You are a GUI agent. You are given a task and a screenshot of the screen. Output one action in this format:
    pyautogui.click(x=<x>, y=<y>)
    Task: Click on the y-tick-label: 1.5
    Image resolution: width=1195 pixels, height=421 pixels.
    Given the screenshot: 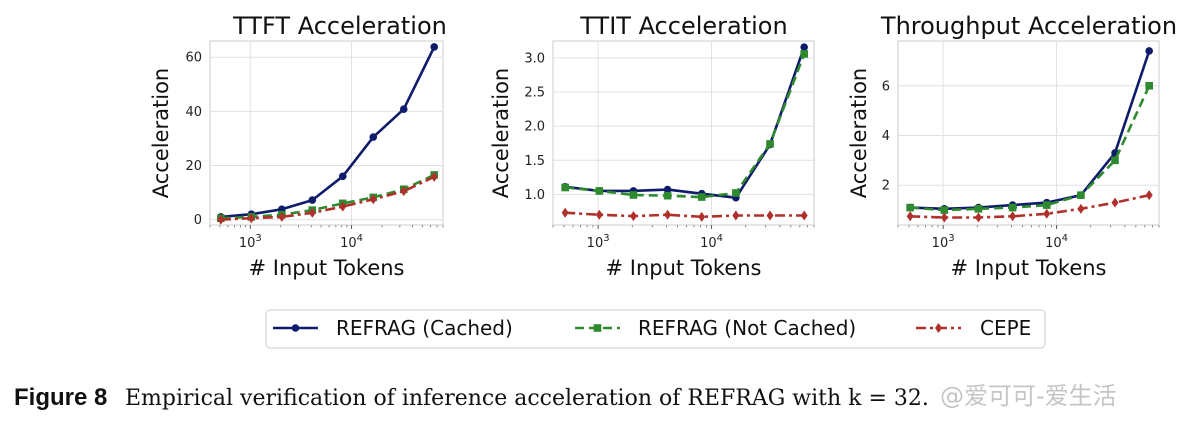 What is the action you would take?
    pyautogui.click(x=534, y=161)
    